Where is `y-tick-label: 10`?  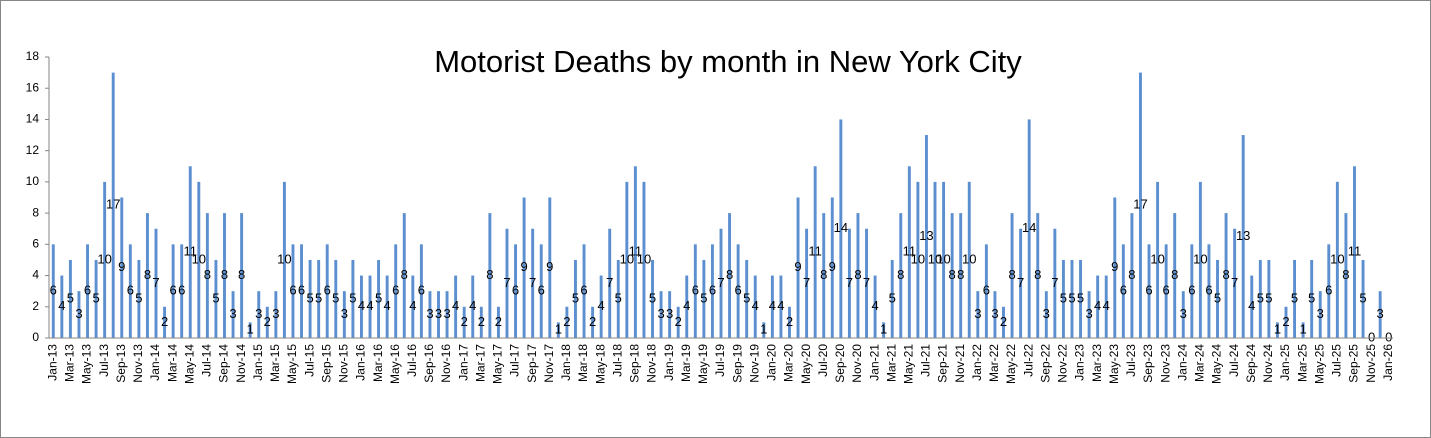
y-tick-label: 10 is located at coordinates (33, 181).